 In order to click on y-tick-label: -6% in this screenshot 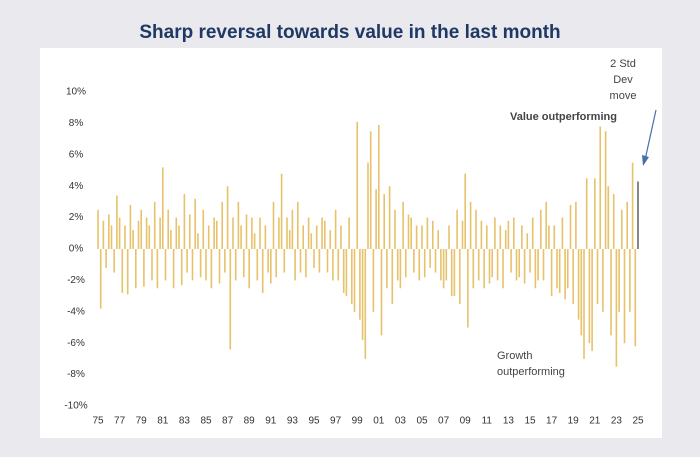, I will do `click(76, 343)`.